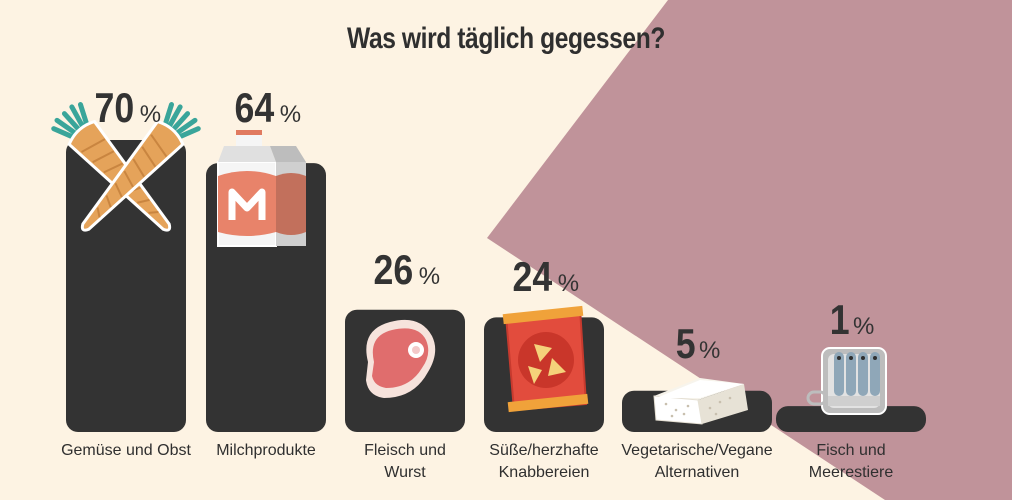  I want to click on milk-carton-icon, so click(261, 188).